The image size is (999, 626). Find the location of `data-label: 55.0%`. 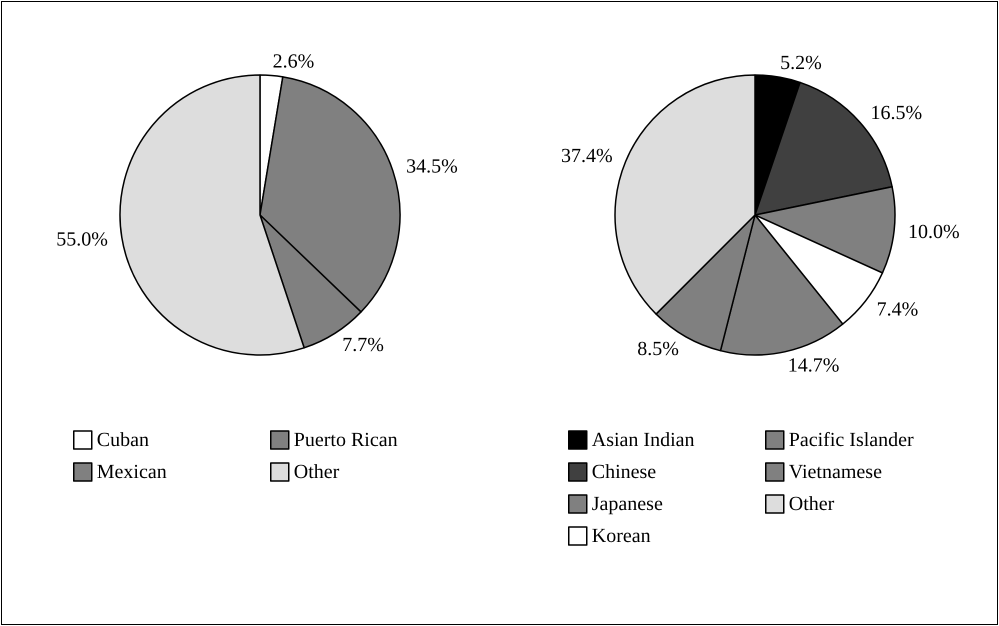

data-label: 55.0% is located at coordinates (82, 239).